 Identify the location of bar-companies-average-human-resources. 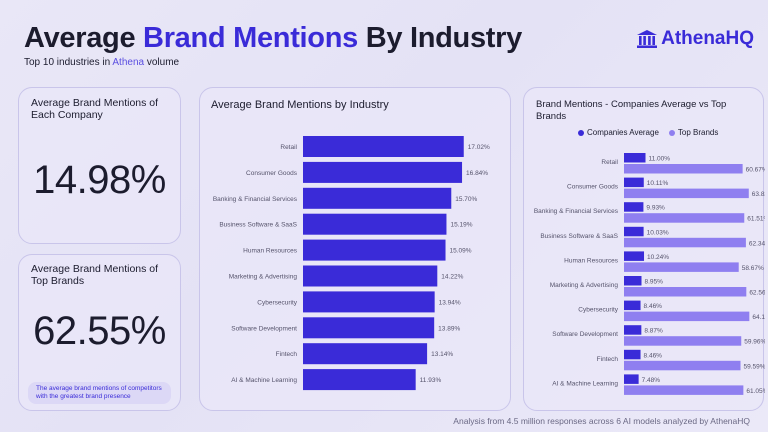
(634, 256).